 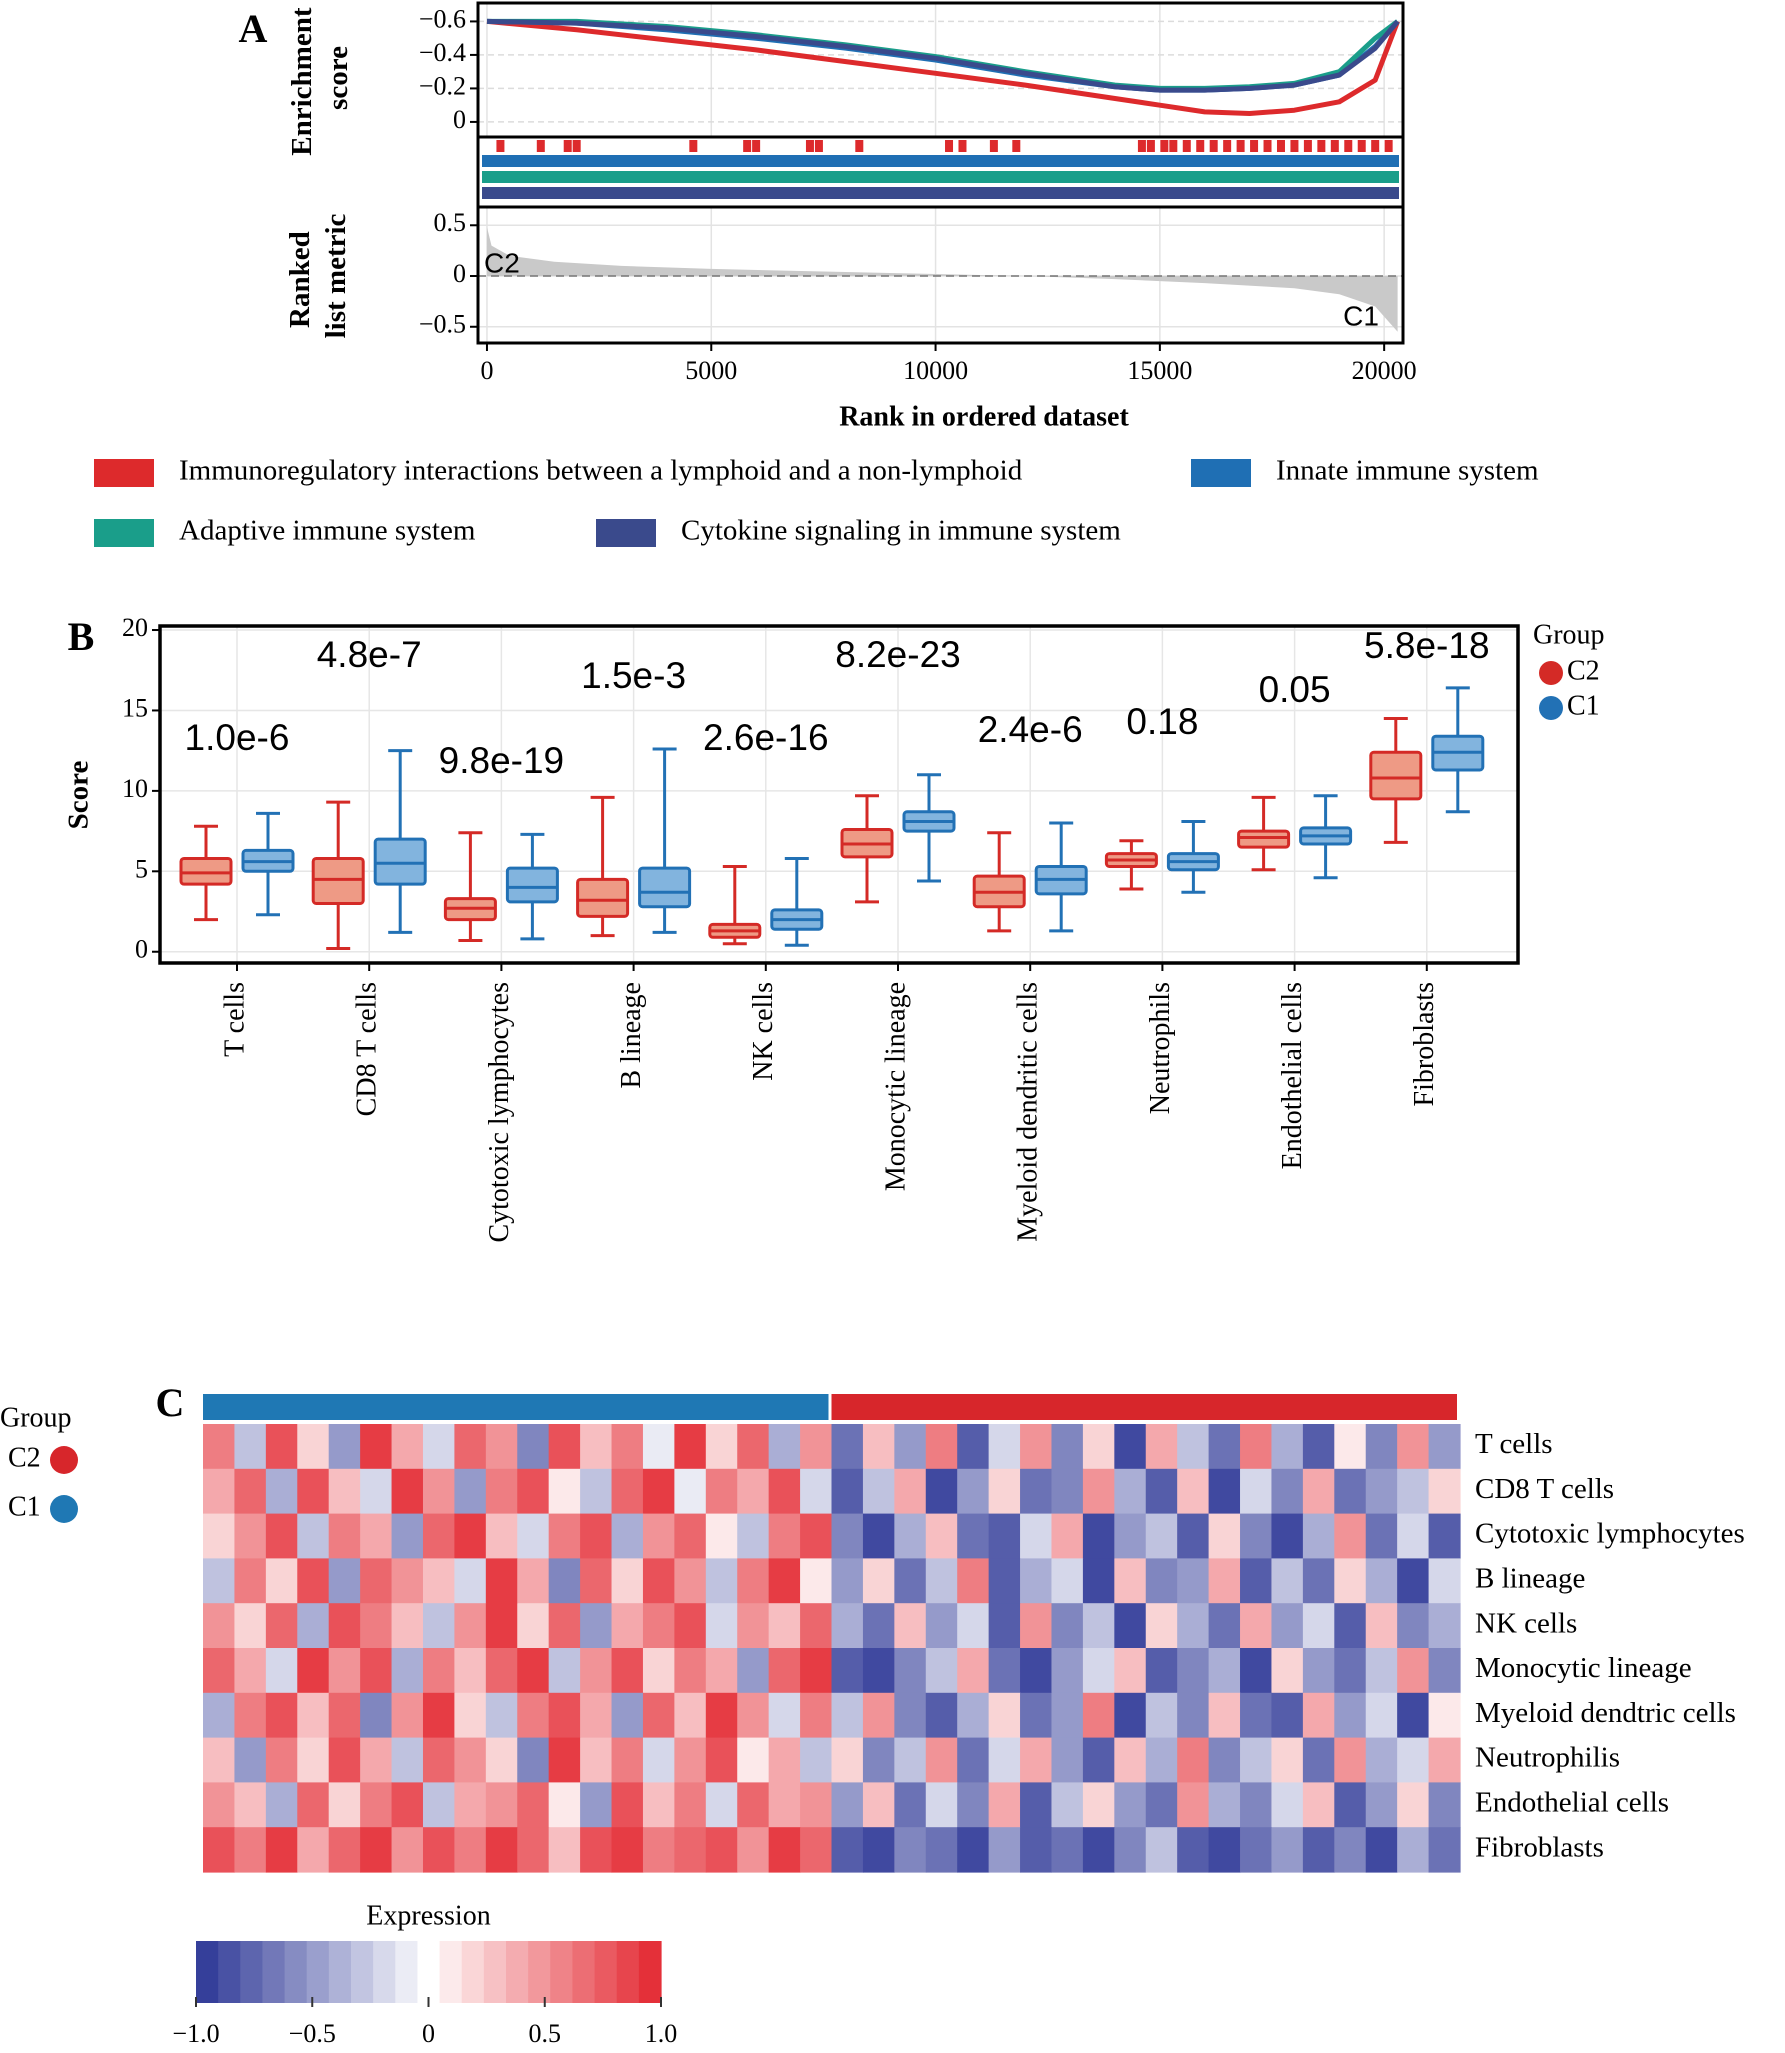 What do you see at coordinates (935, 370) in the screenshot?
I see `x-tick-label: 10000` at bounding box center [935, 370].